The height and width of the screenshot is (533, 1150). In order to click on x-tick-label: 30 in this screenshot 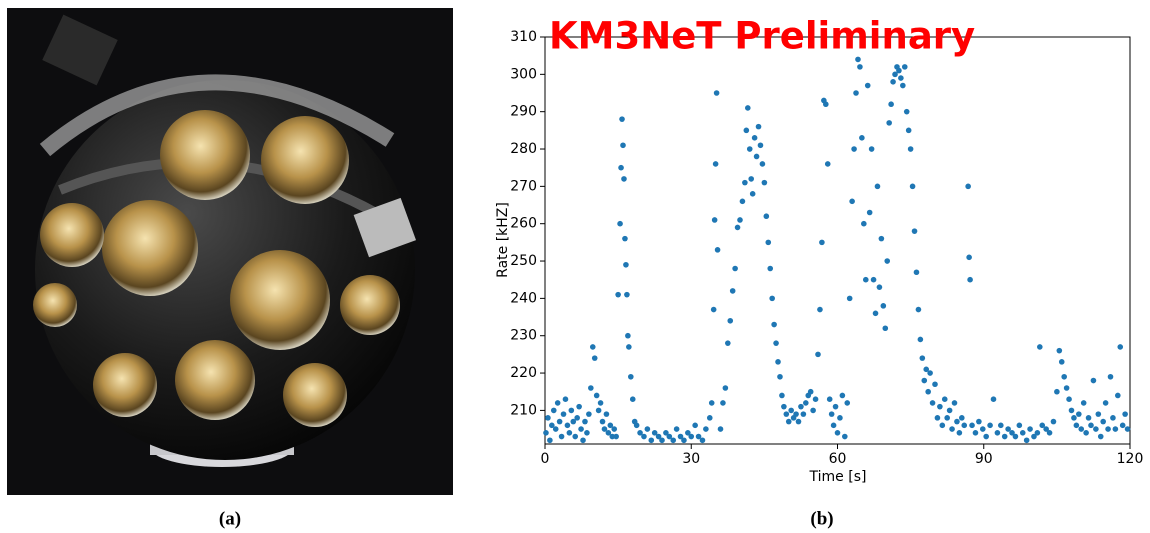, I will do `click(691, 459)`.